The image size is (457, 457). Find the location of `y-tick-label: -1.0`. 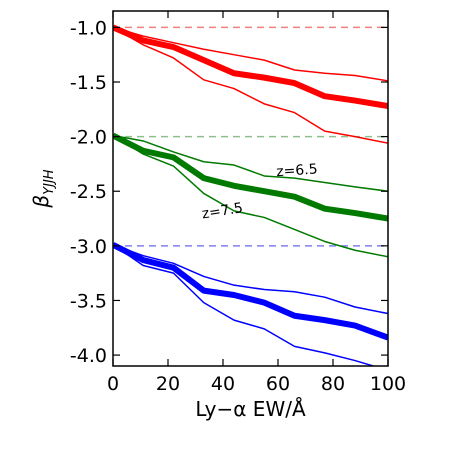

y-tick-label: -1.0 is located at coordinates (88, 28).